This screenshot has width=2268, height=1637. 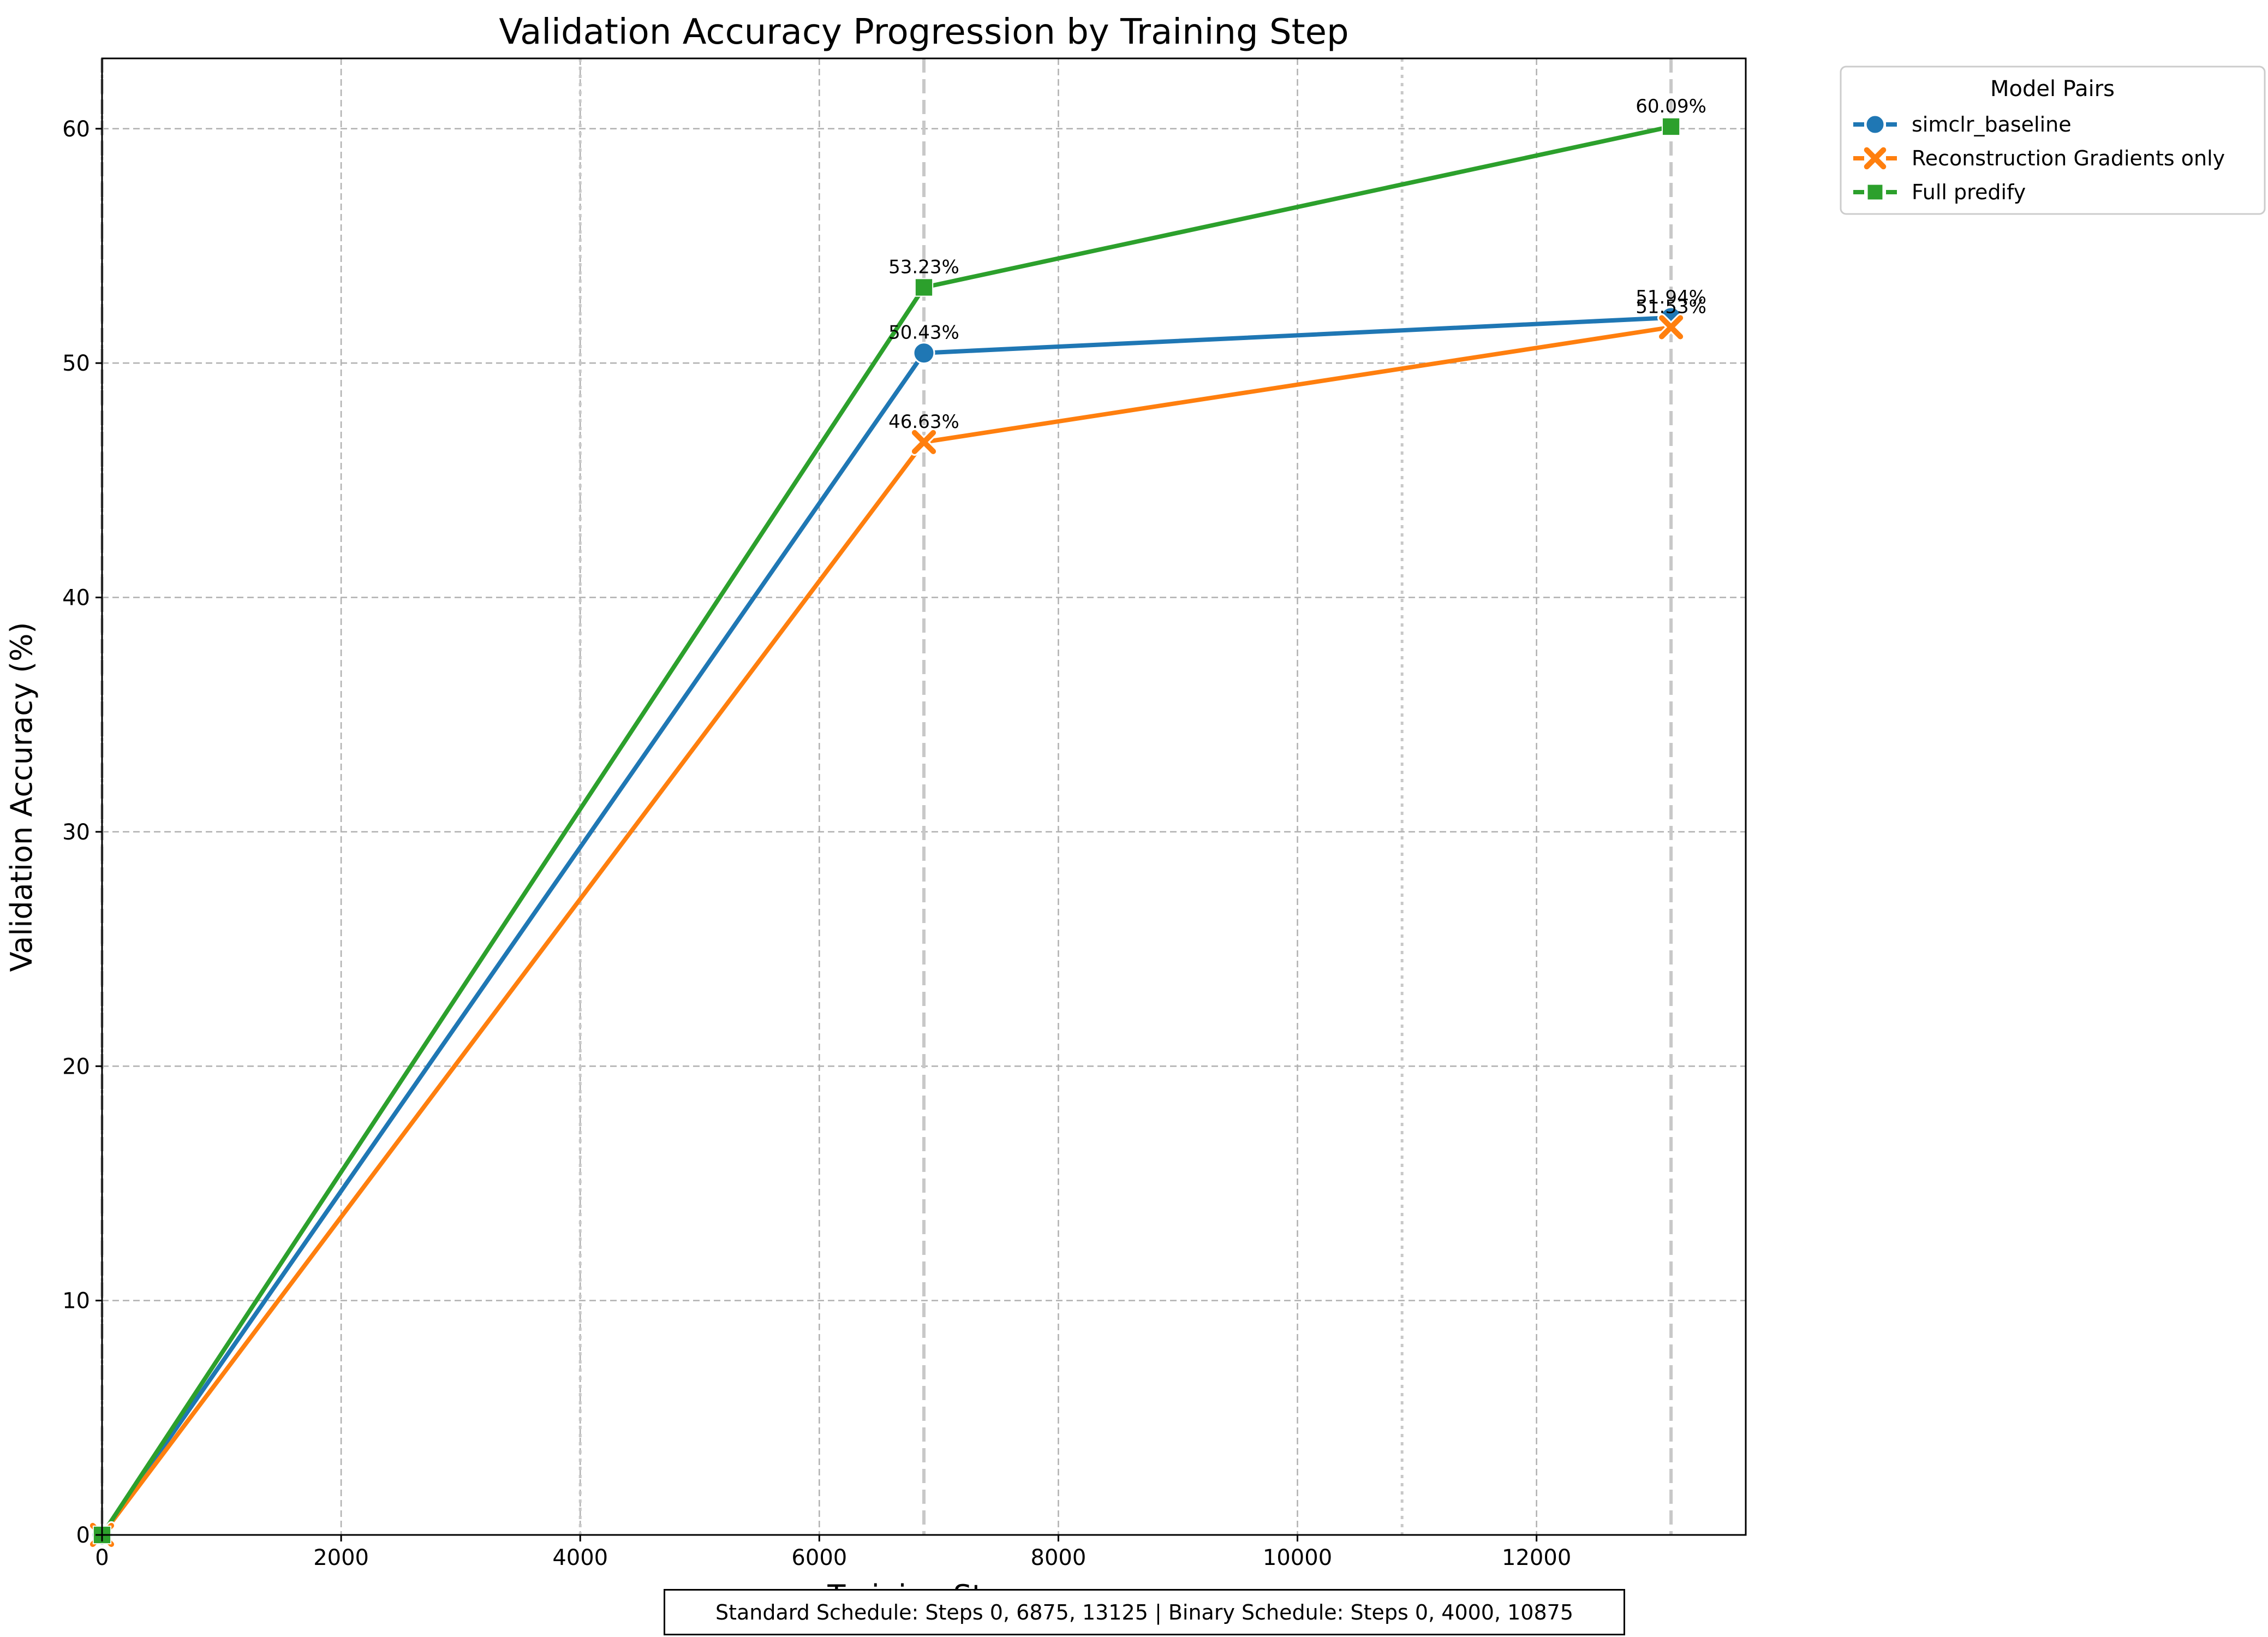 I want to click on x-tick-label: 8000, so click(x=1059, y=1558).